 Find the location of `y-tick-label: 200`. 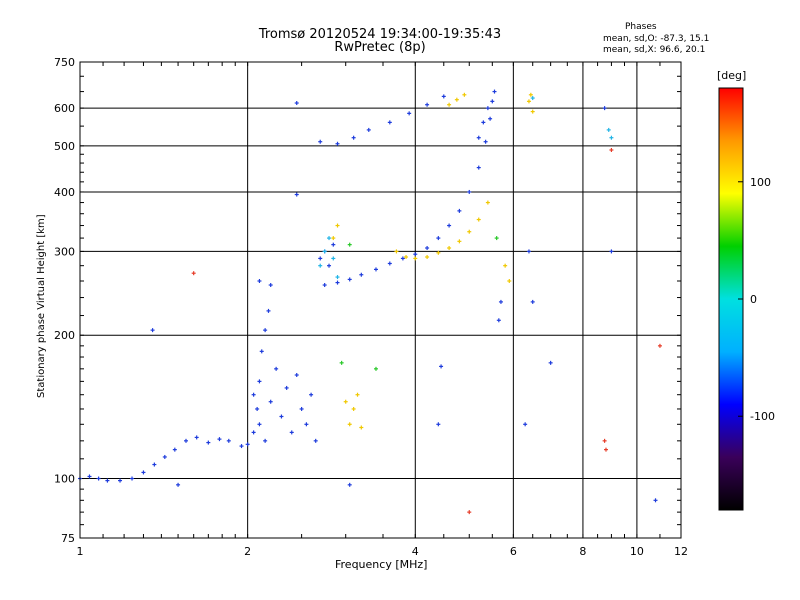

y-tick-label: 200 is located at coordinates (64, 335).